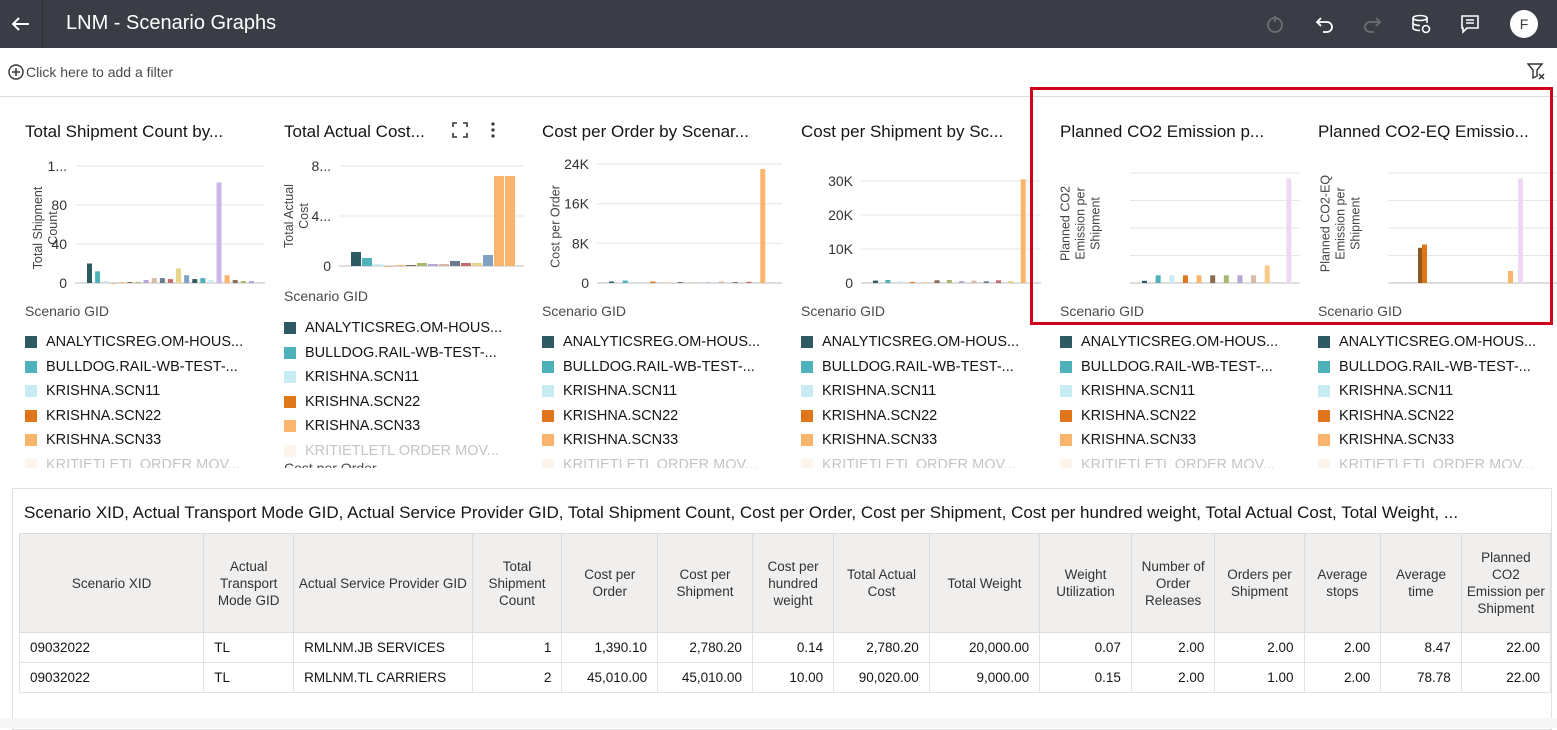 The height and width of the screenshot is (730, 1557). I want to click on comment-button, so click(1470, 24).